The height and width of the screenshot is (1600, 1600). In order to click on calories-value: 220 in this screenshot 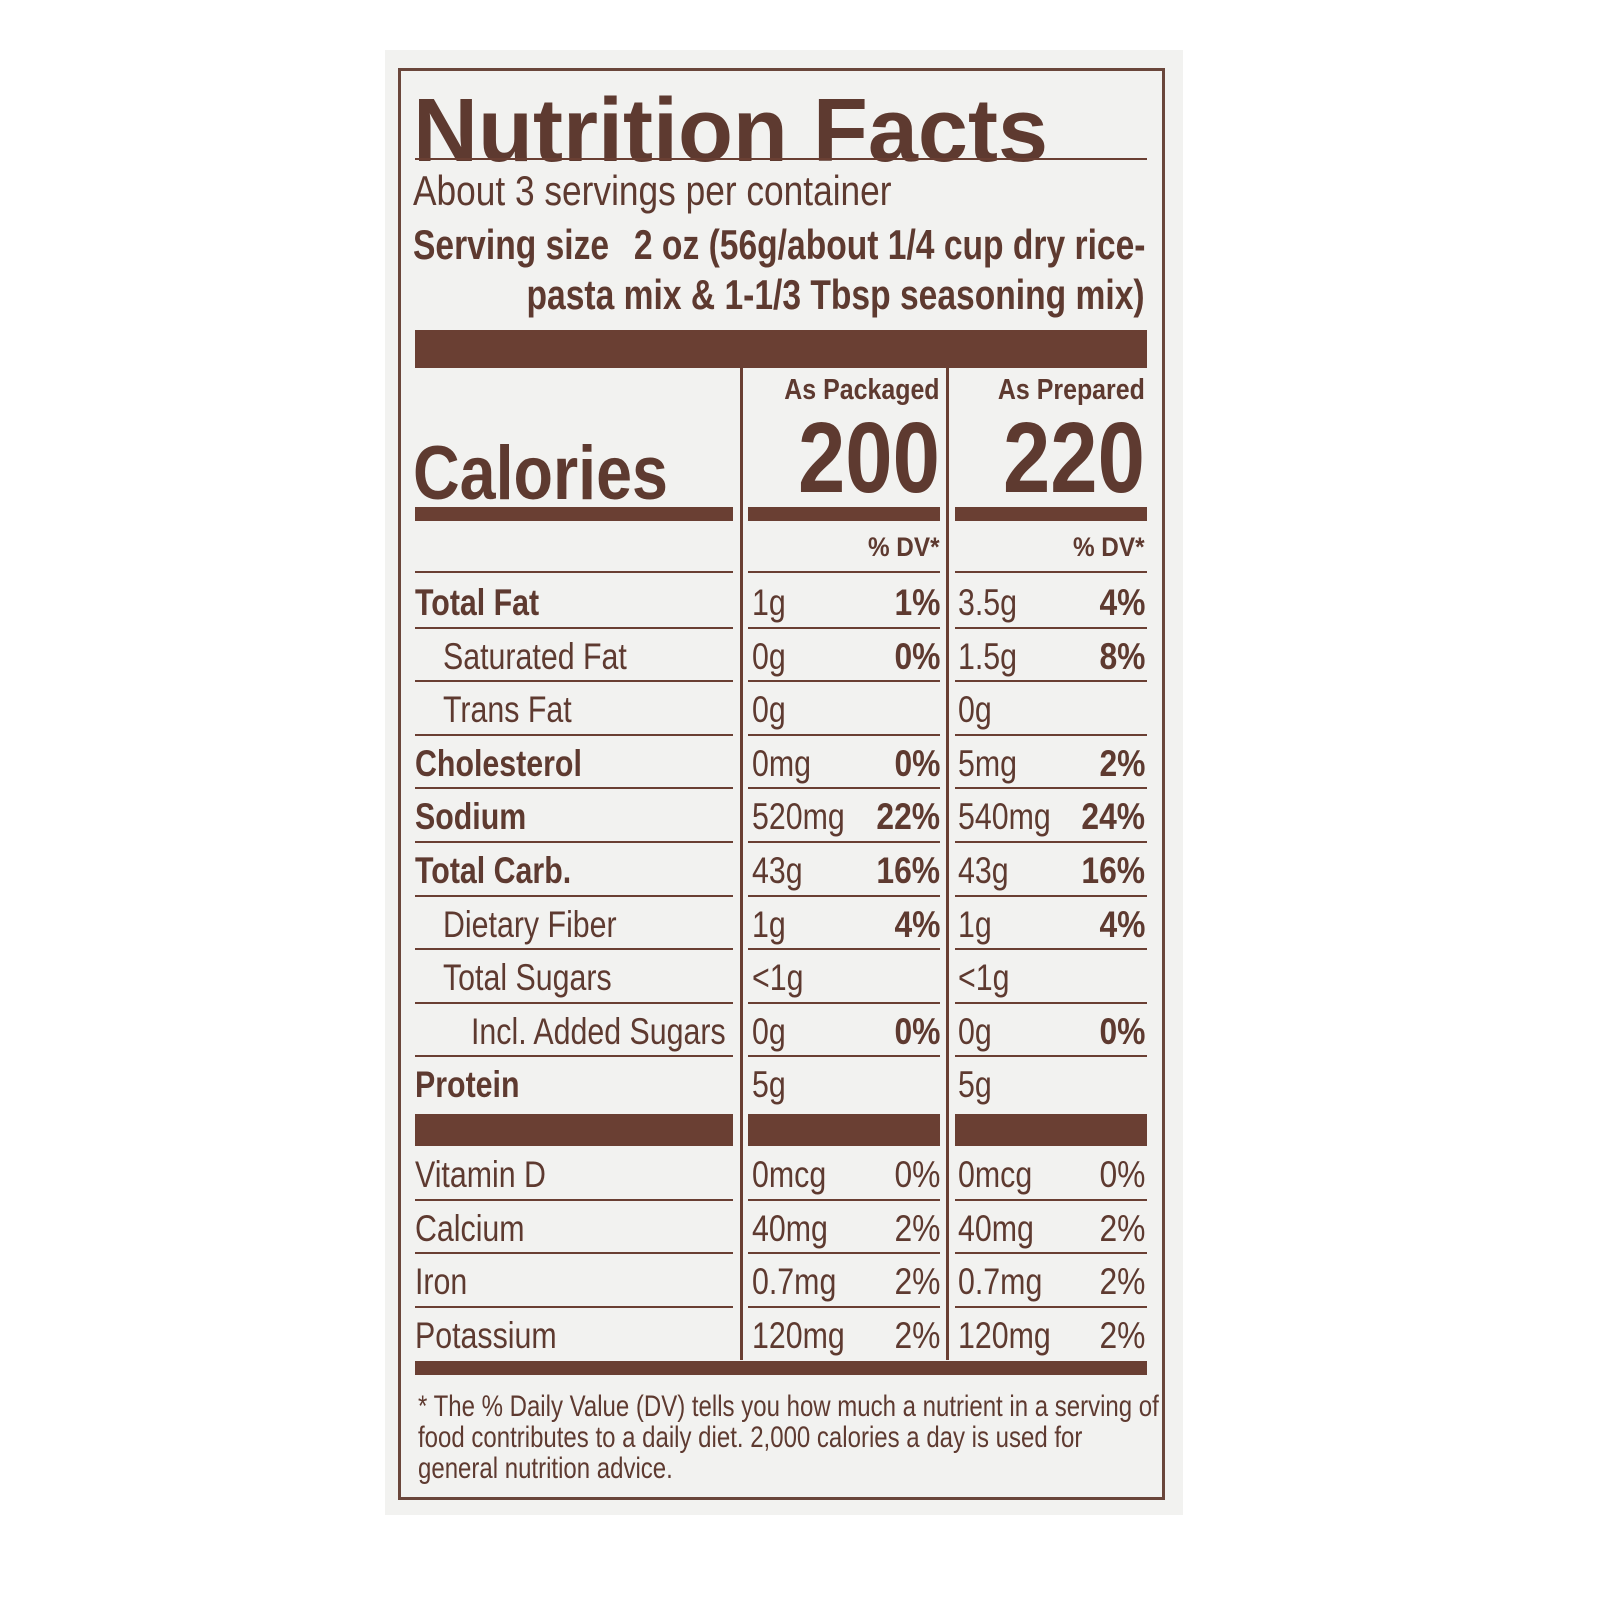, I will do `click(1074, 458)`.